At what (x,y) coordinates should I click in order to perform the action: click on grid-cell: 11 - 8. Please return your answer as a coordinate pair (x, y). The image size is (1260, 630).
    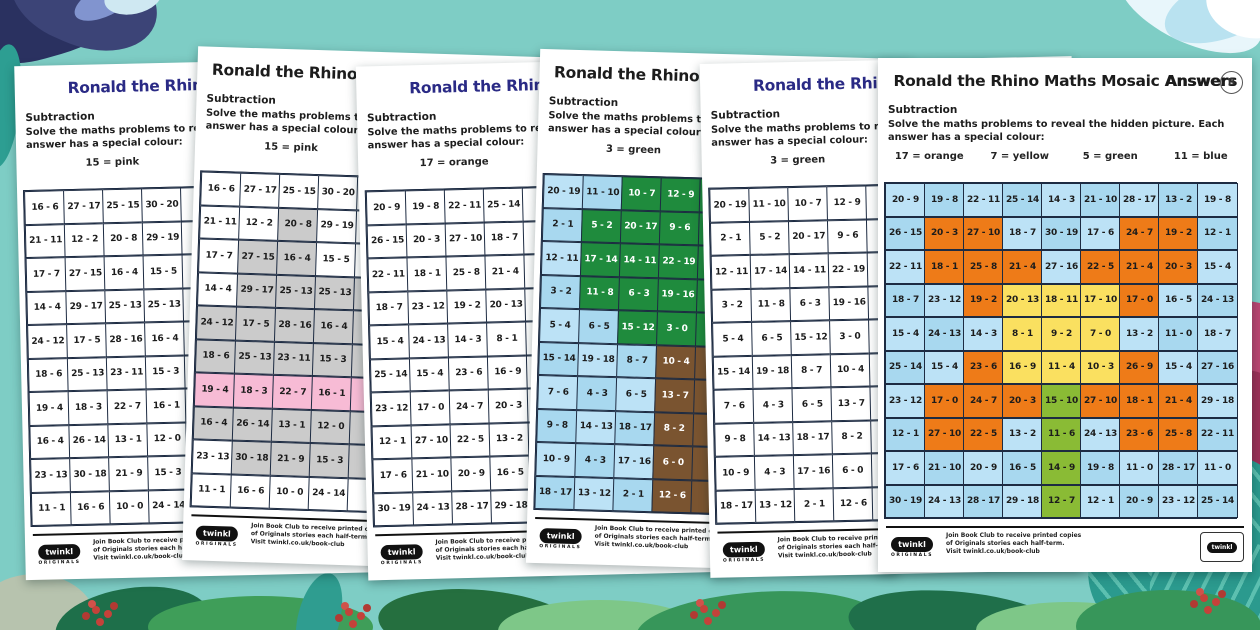
    Looking at the image, I should click on (771, 304).